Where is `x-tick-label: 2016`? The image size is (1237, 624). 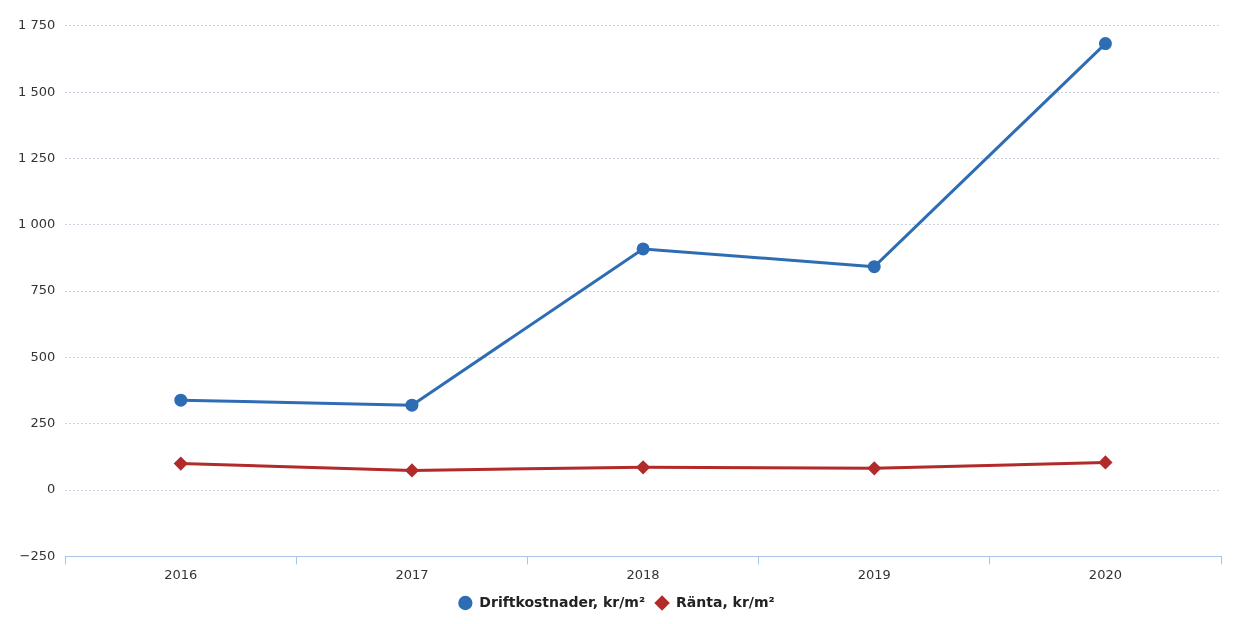
x-tick-label: 2016 is located at coordinates (181, 574).